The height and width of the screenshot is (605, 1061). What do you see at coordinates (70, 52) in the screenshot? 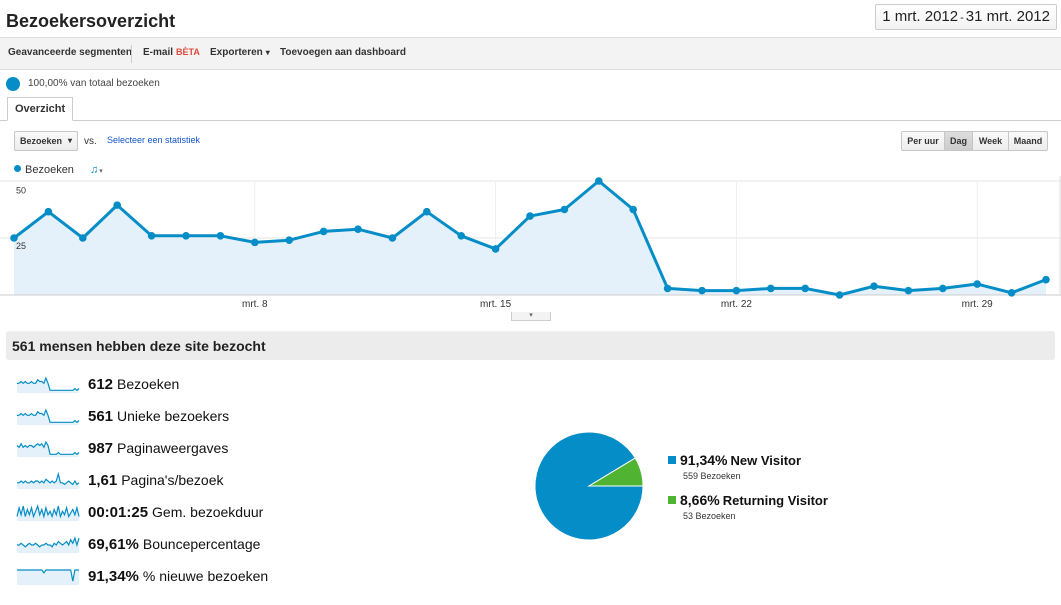
I see `advanced-segments-button: Geavanceerde segmenten` at bounding box center [70, 52].